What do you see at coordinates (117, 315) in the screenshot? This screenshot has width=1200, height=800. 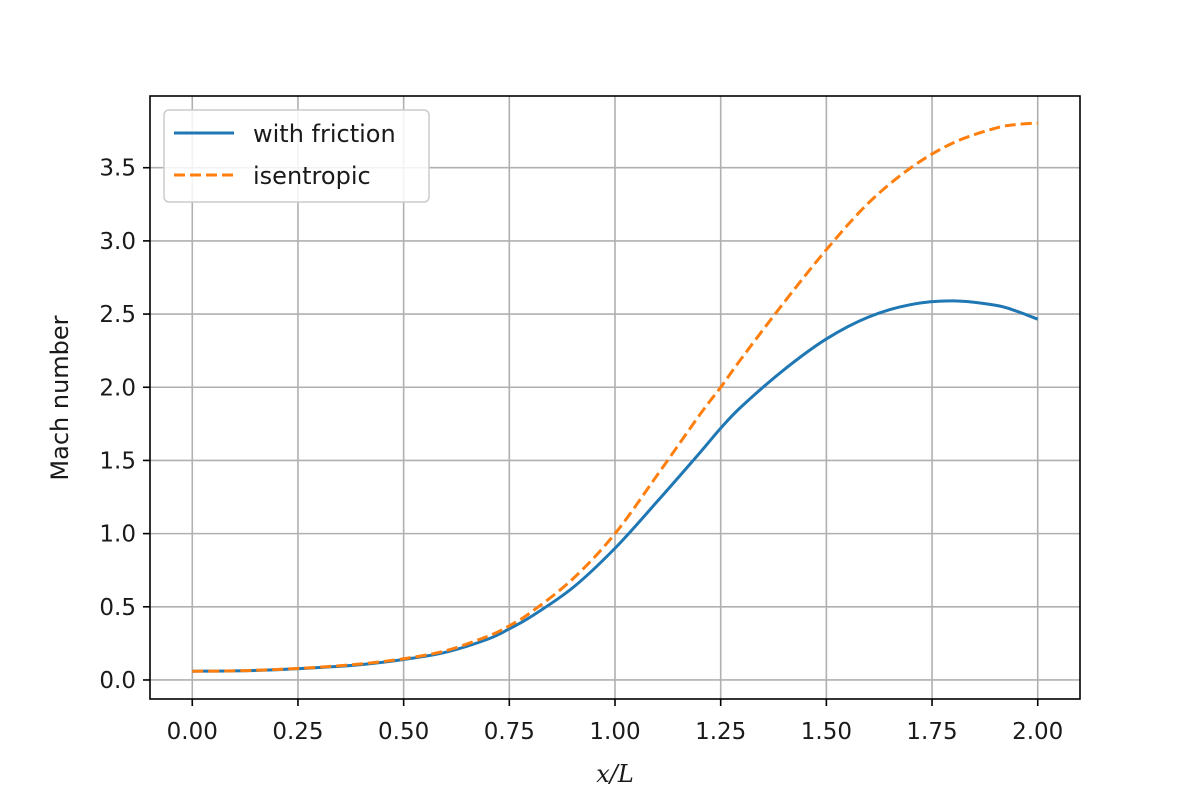 I see `y-tick-label: 2.5` at bounding box center [117, 315].